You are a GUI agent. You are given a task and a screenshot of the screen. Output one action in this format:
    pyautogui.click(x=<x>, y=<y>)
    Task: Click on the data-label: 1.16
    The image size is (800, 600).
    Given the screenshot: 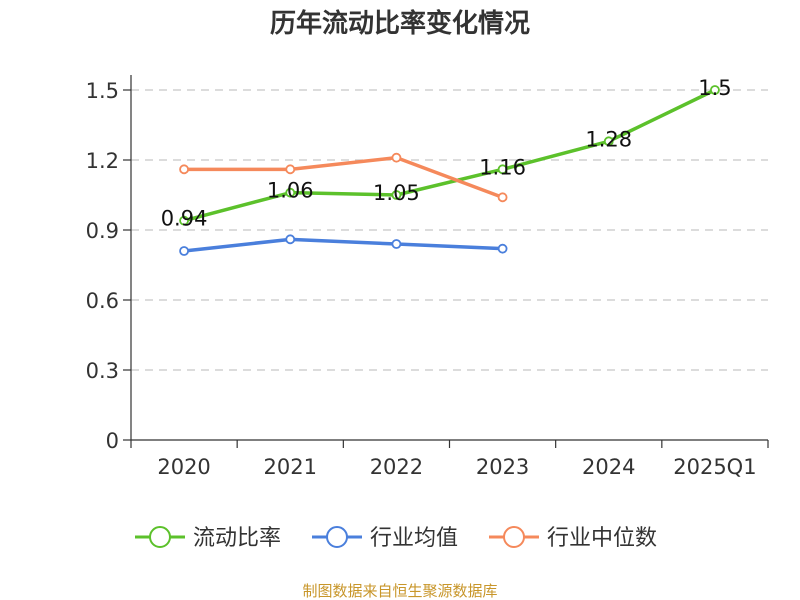 What is the action you would take?
    pyautogui.click(x=502, y=167)
    